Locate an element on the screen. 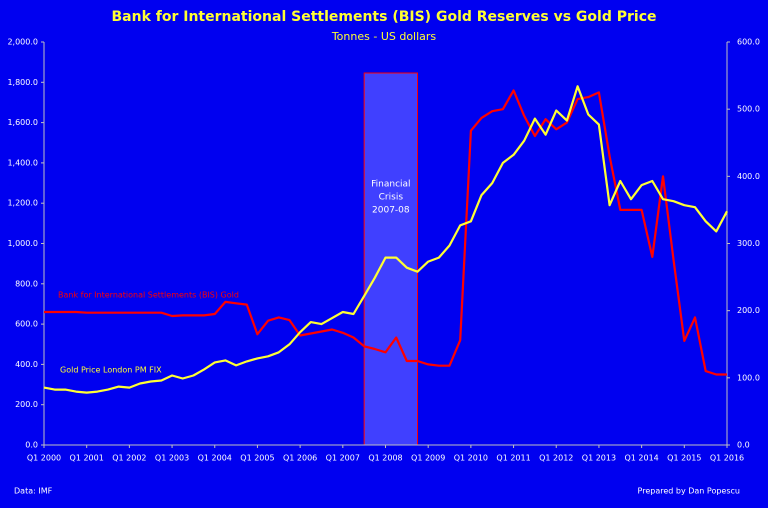  x-tick-label: Q1 2004 is located at coordinates (215, 458).